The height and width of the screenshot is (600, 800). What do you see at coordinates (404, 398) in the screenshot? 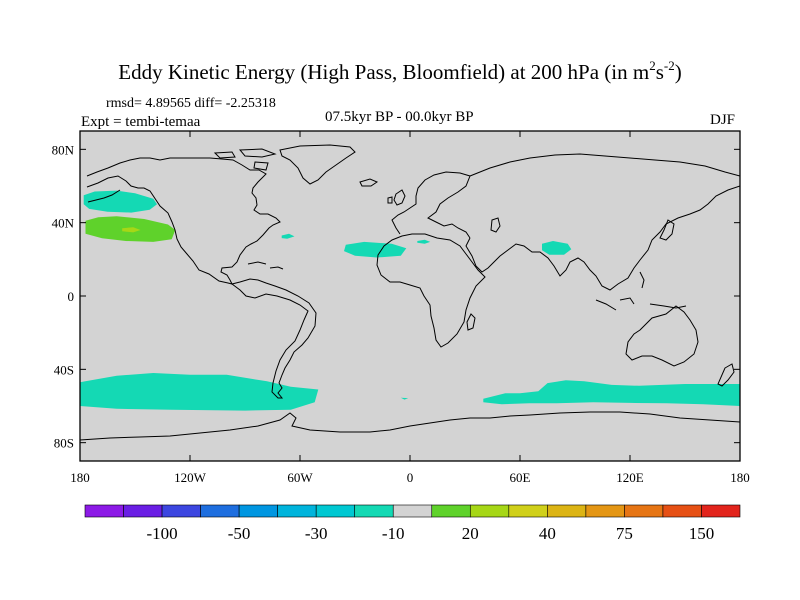
I see `south-atlantic-small-patch` at bounding box center [404, 398].